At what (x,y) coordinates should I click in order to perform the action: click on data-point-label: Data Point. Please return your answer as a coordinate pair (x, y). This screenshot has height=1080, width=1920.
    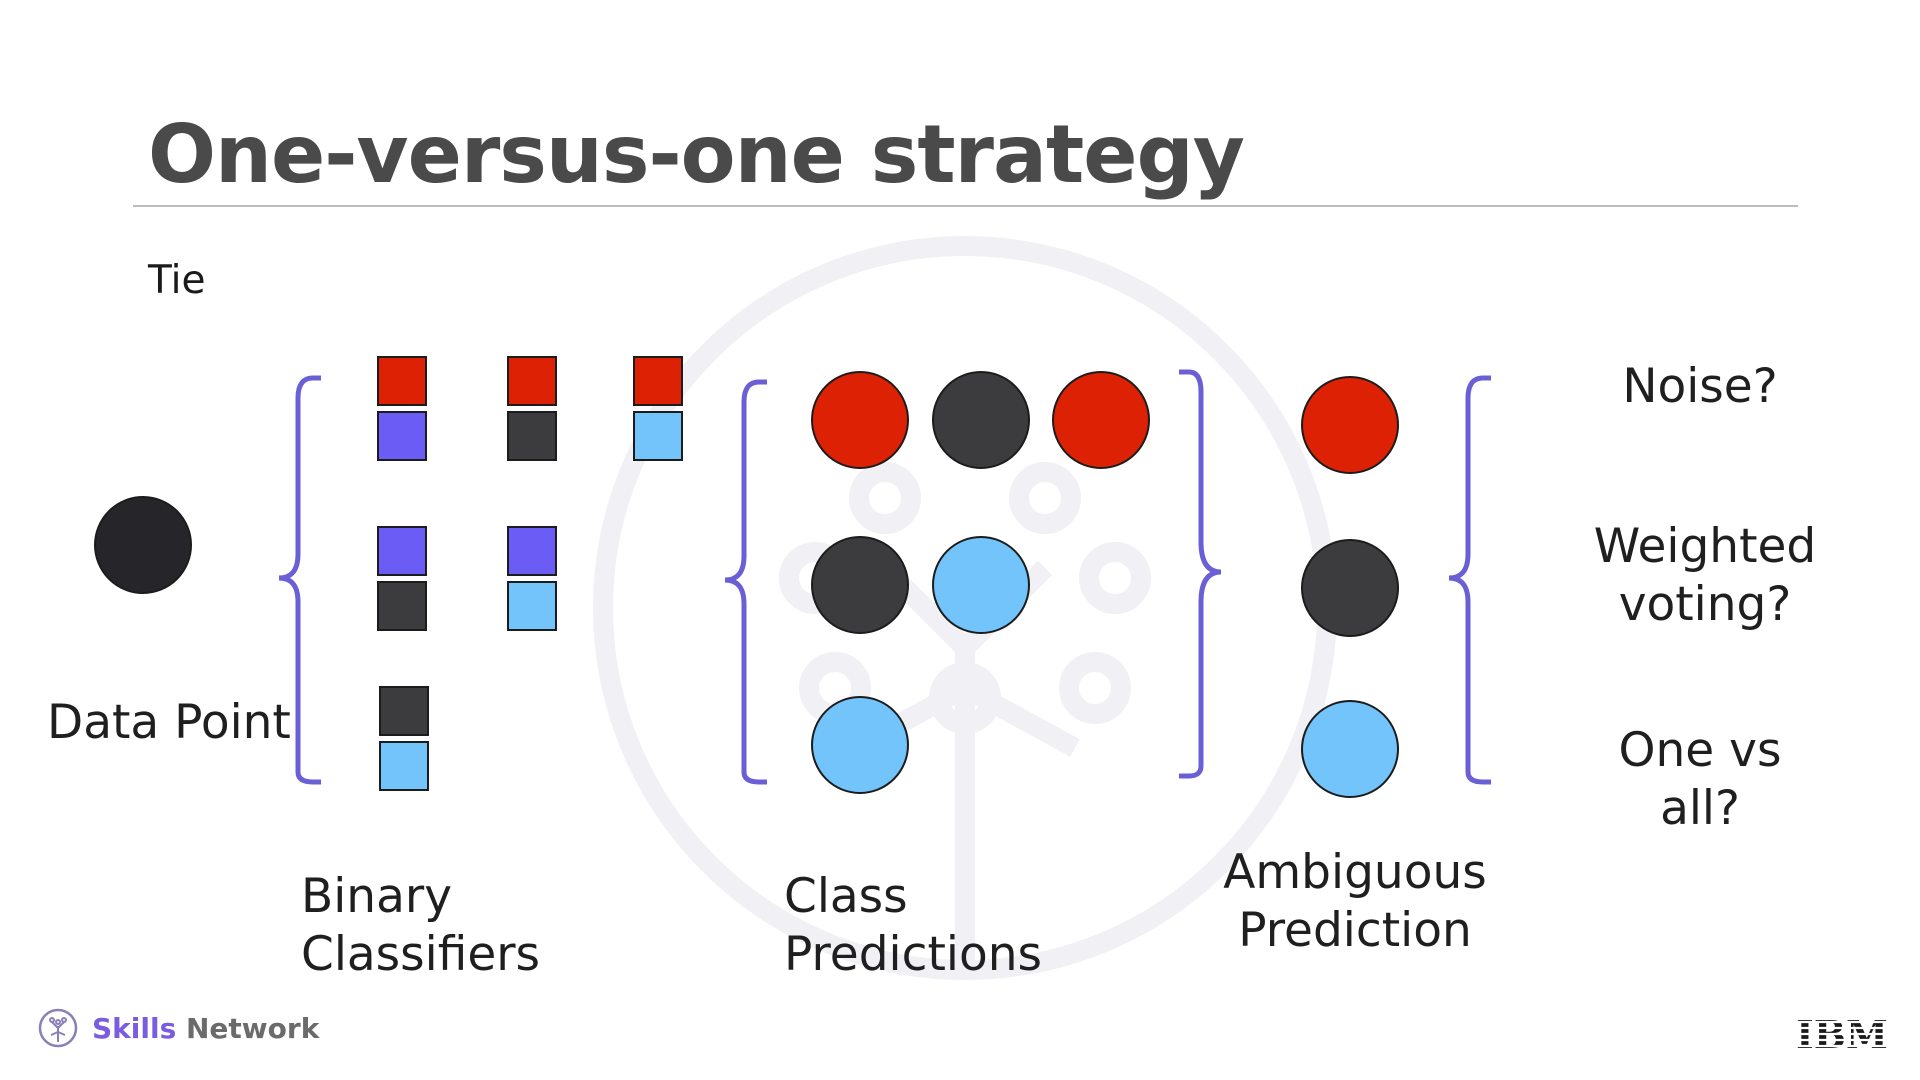
    Looking at the image, I should click on (169, 722).